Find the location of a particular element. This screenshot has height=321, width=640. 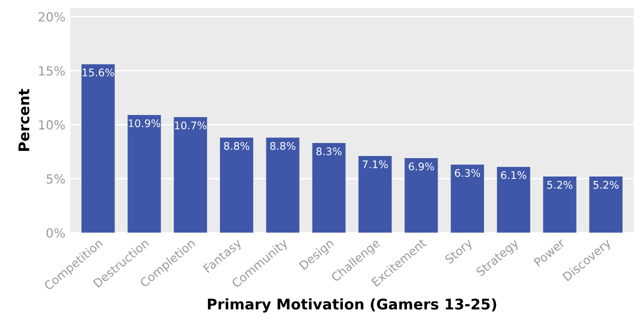

x-axis-title: Primary Motivation (Gamers 13-25) is located at coordinates (352, 305).